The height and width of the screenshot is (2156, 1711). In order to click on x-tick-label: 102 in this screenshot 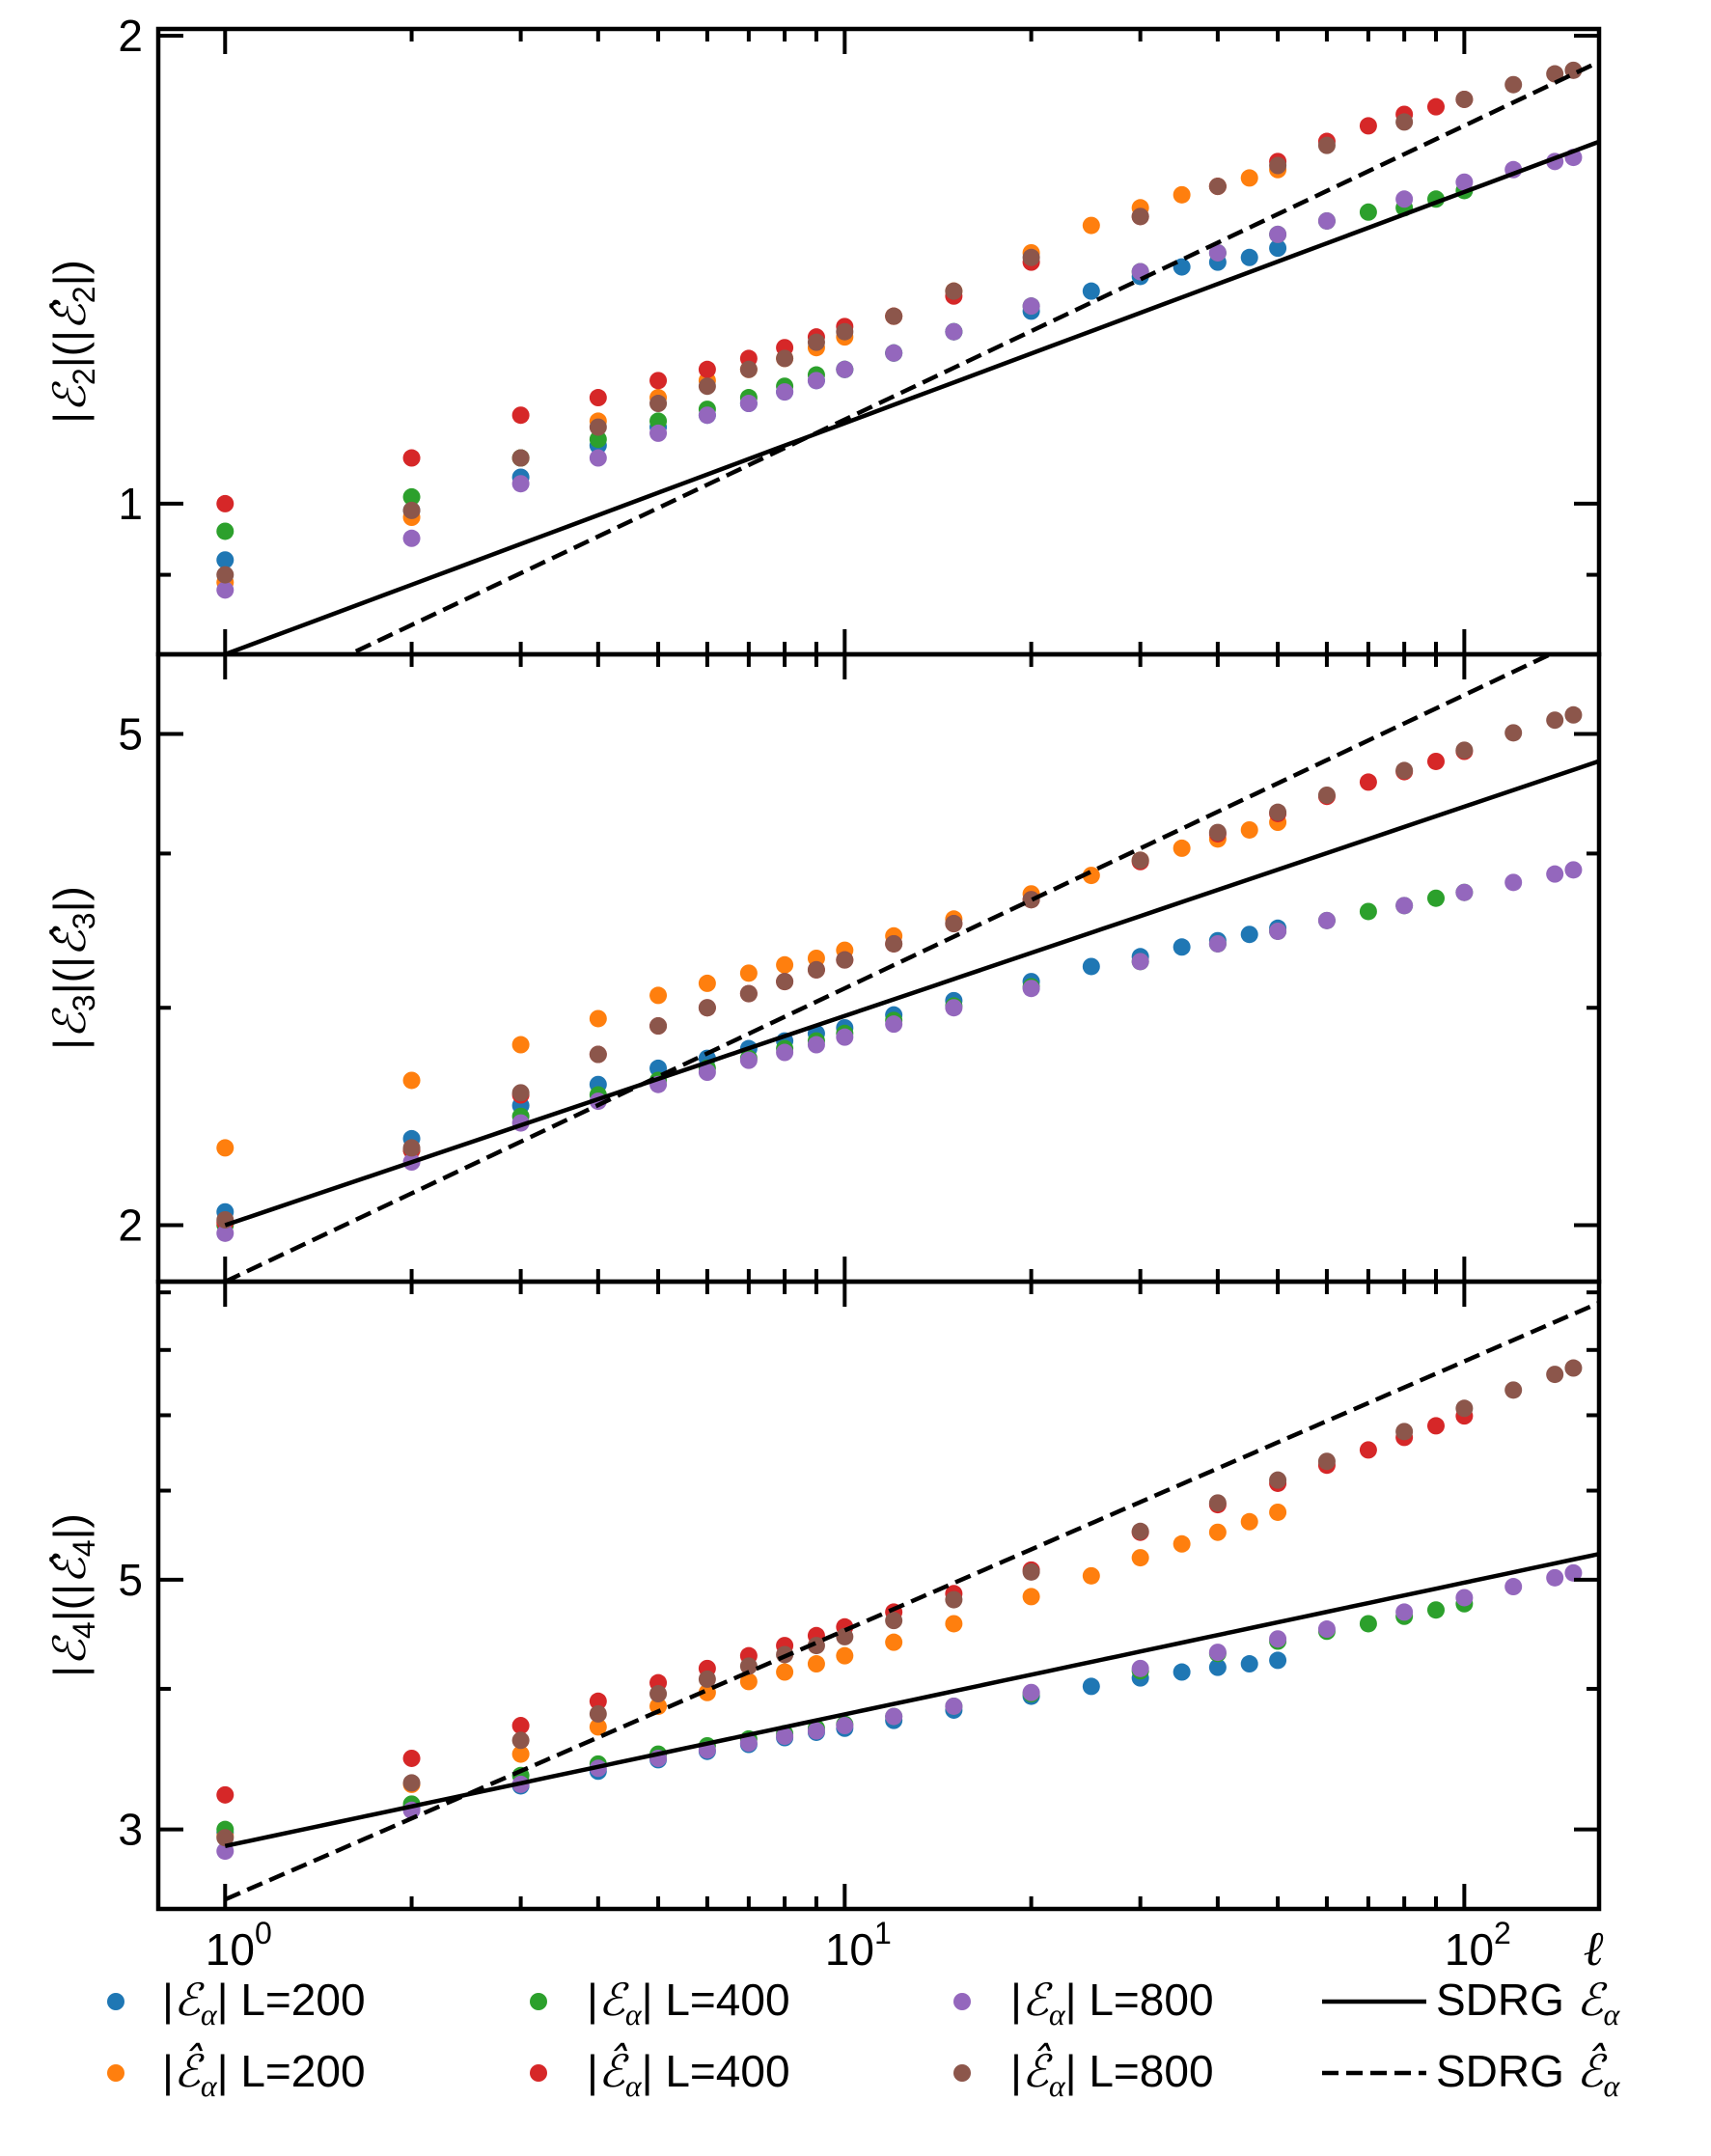, I will do `click(1478, 1945)`.